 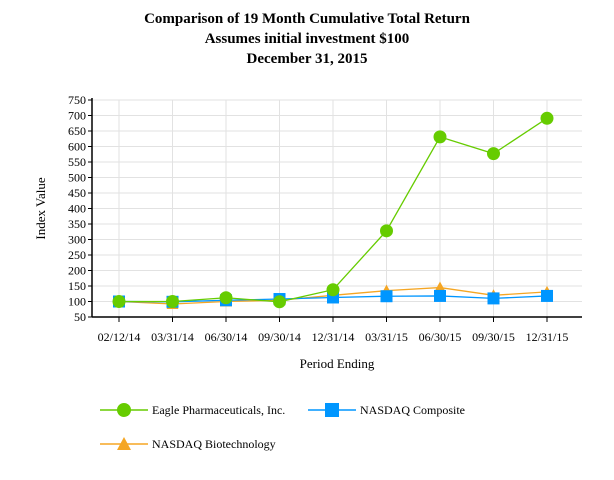 What do you see at coordinates (333, 337) in the screenshot?
I see `x-tick-label: 12/31/14` at bounding box center [333, 337].